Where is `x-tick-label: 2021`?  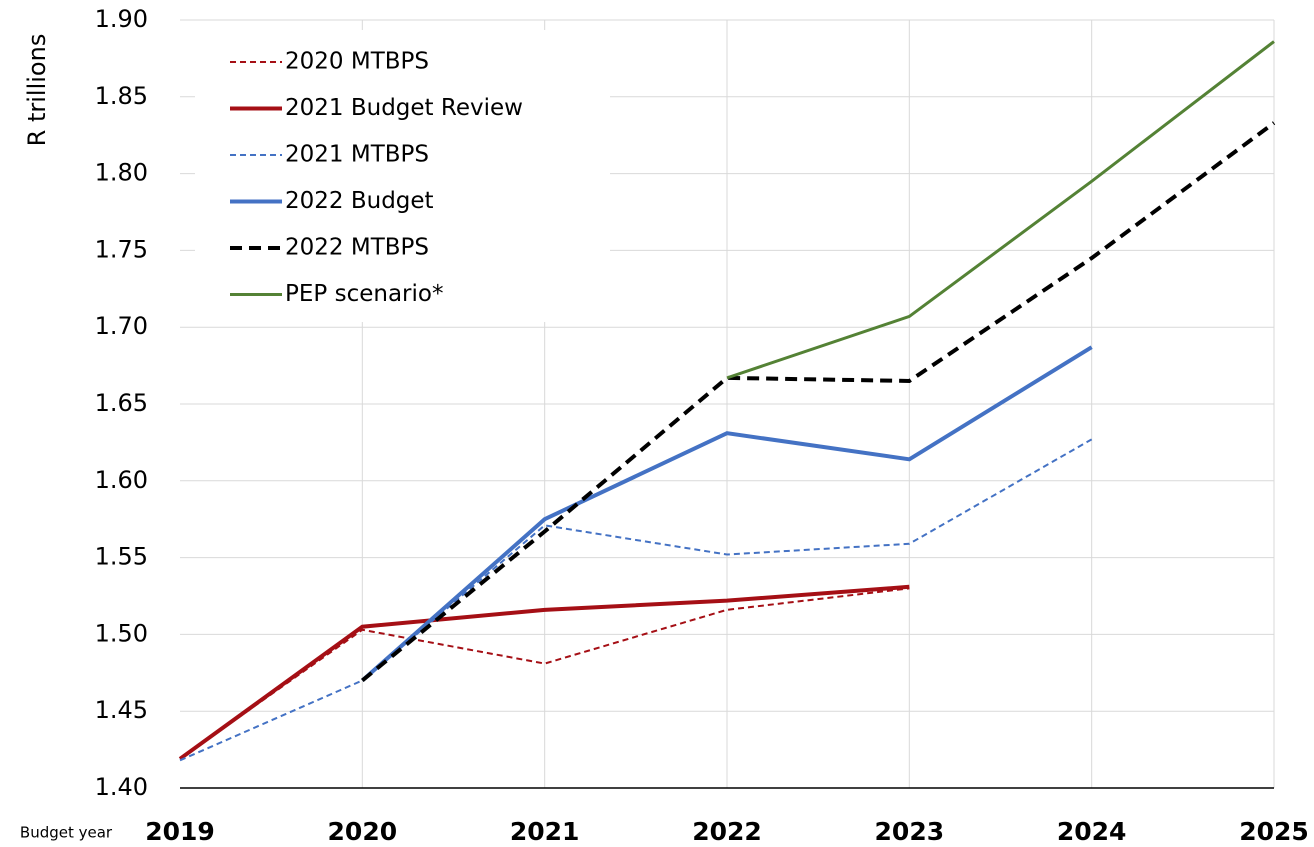
x-tick-label: 2021 is located at coordinates (545, 831).